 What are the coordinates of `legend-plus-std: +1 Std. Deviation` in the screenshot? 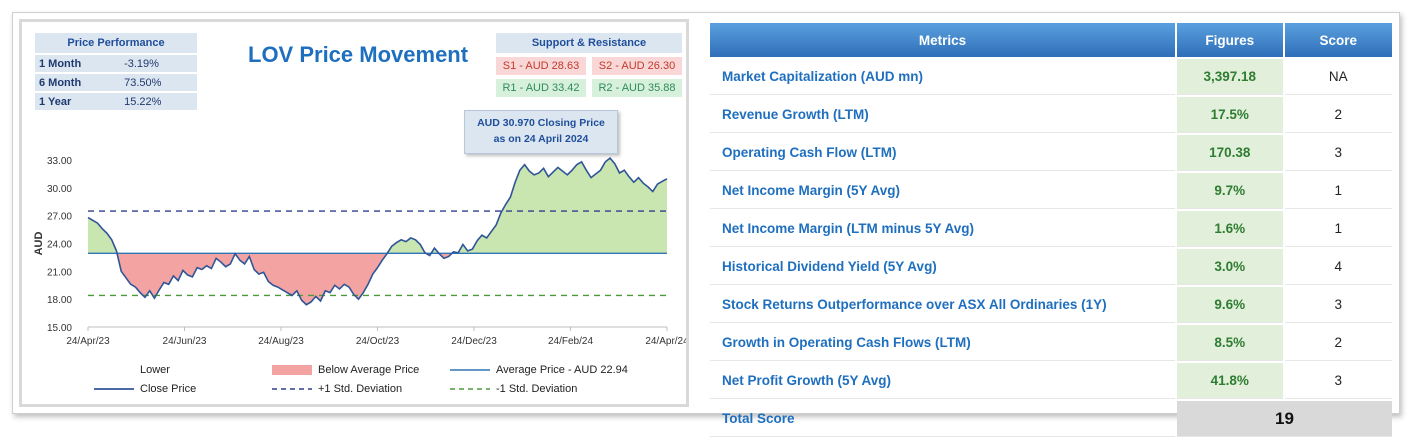 It's located at (337, 389).